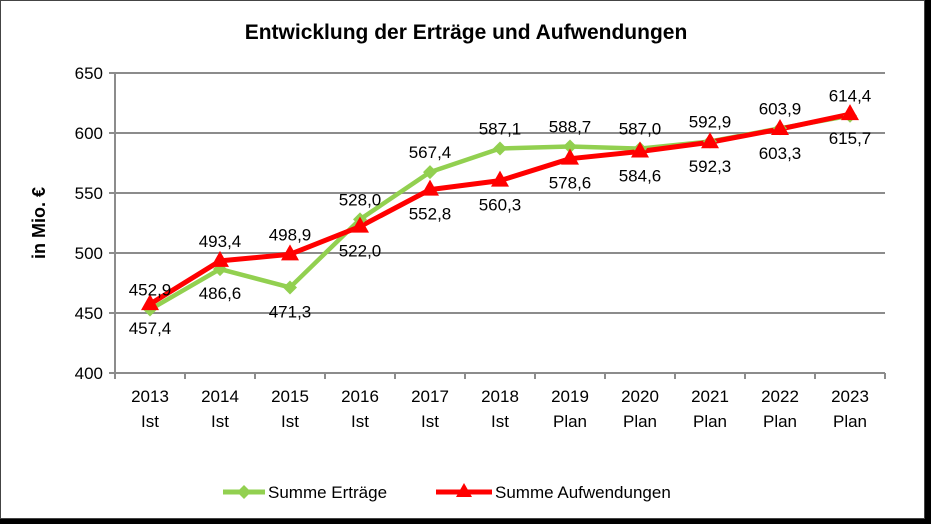  I want to click on y-tick-label: 550, so click(89, 193).